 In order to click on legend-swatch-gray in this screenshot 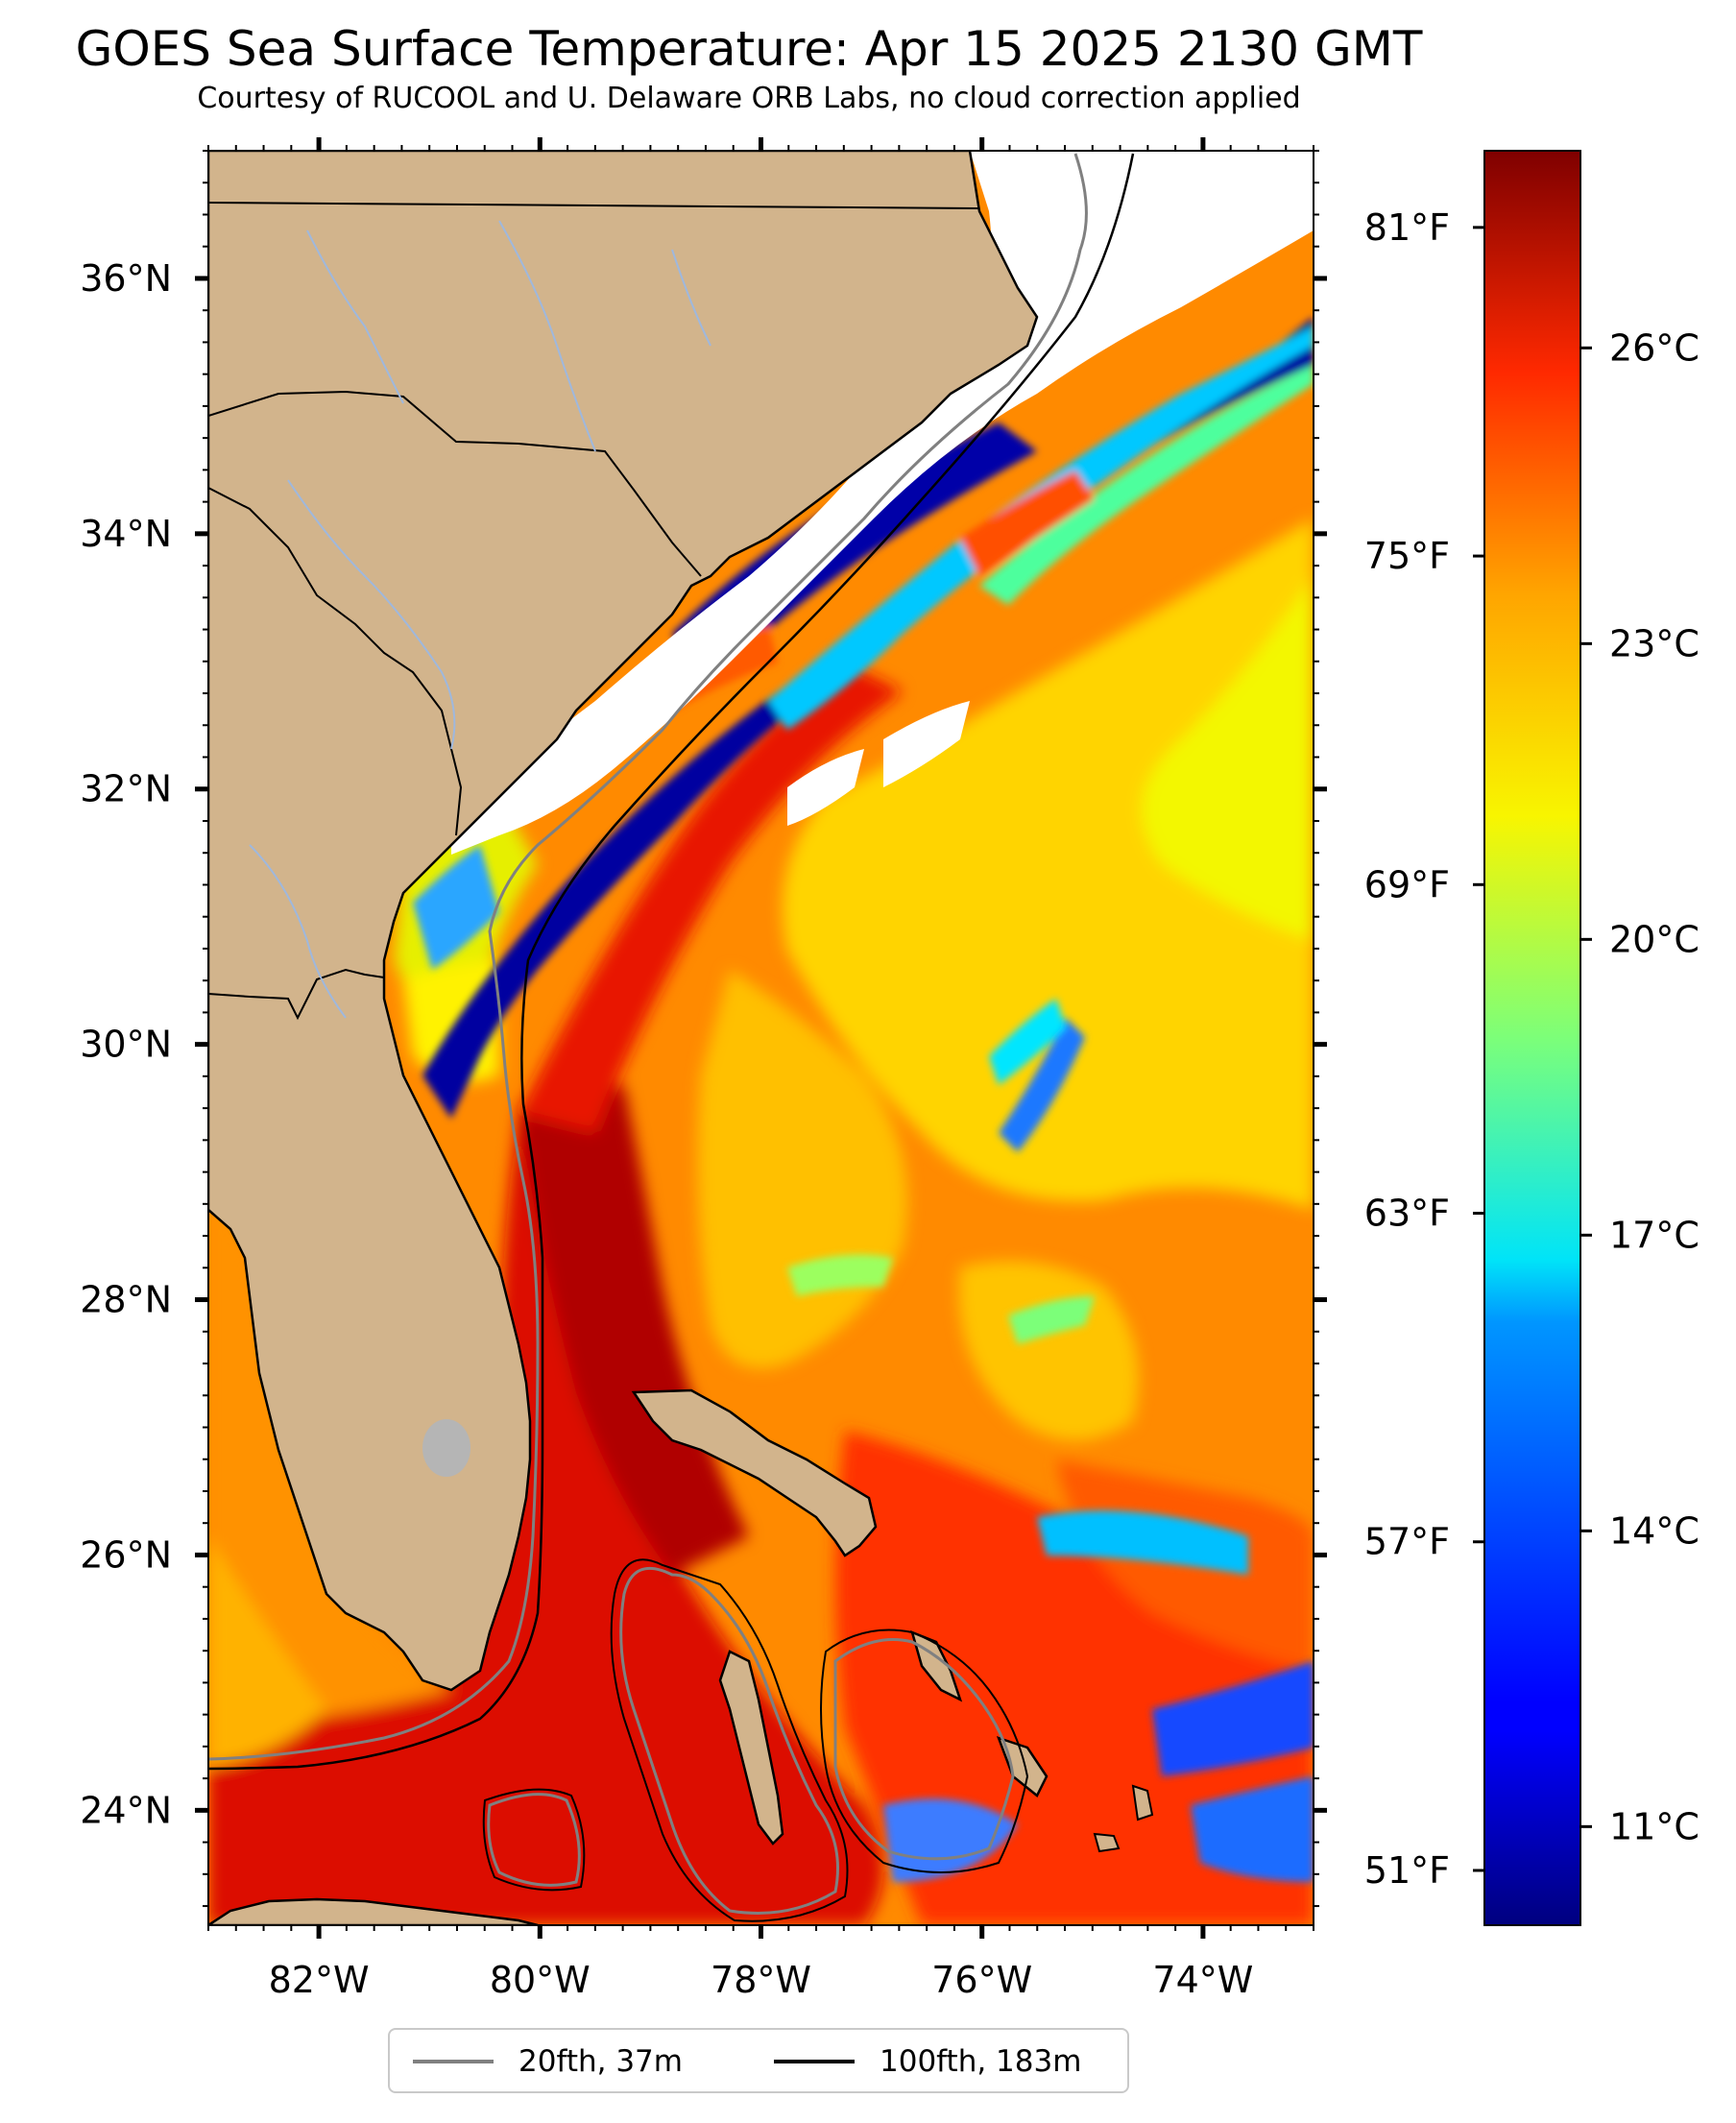, I will do `click(453, 2061)`.